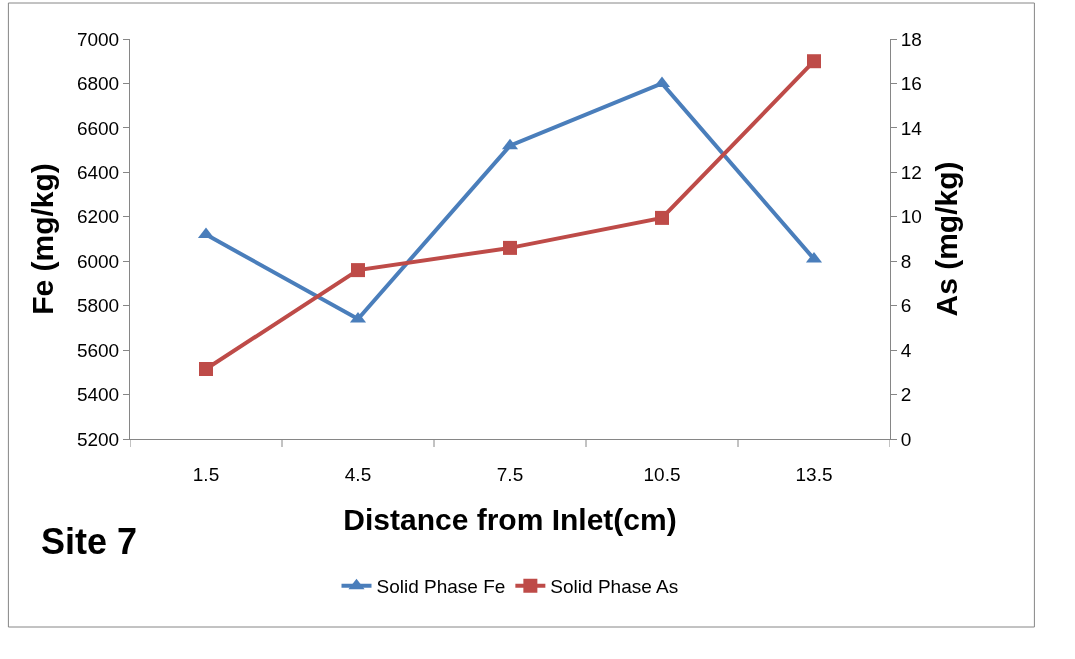 The width and height of the screenshot is (1075, 659). I want to click on y-tick-label: 6800, so click(98, 84).